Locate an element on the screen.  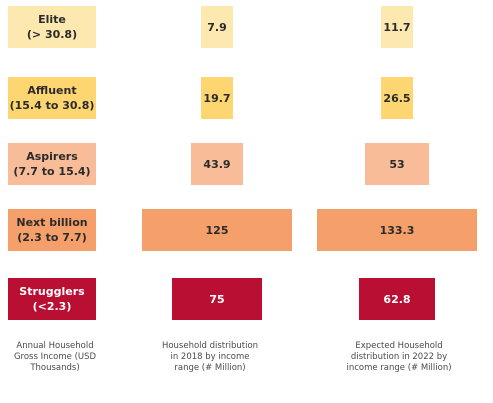
bar-value-label: 7.9 is located at coordinates (217, 27).